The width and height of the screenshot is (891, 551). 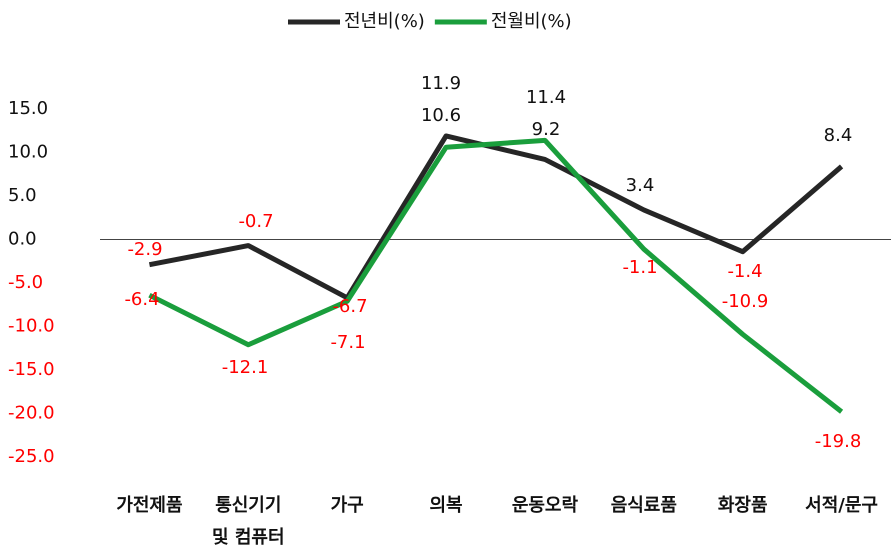 What do you see at coordinates (841, 505) in the screenshot?
I see `x-tick-label: 서적/문구` at bounding box center [841, 505].